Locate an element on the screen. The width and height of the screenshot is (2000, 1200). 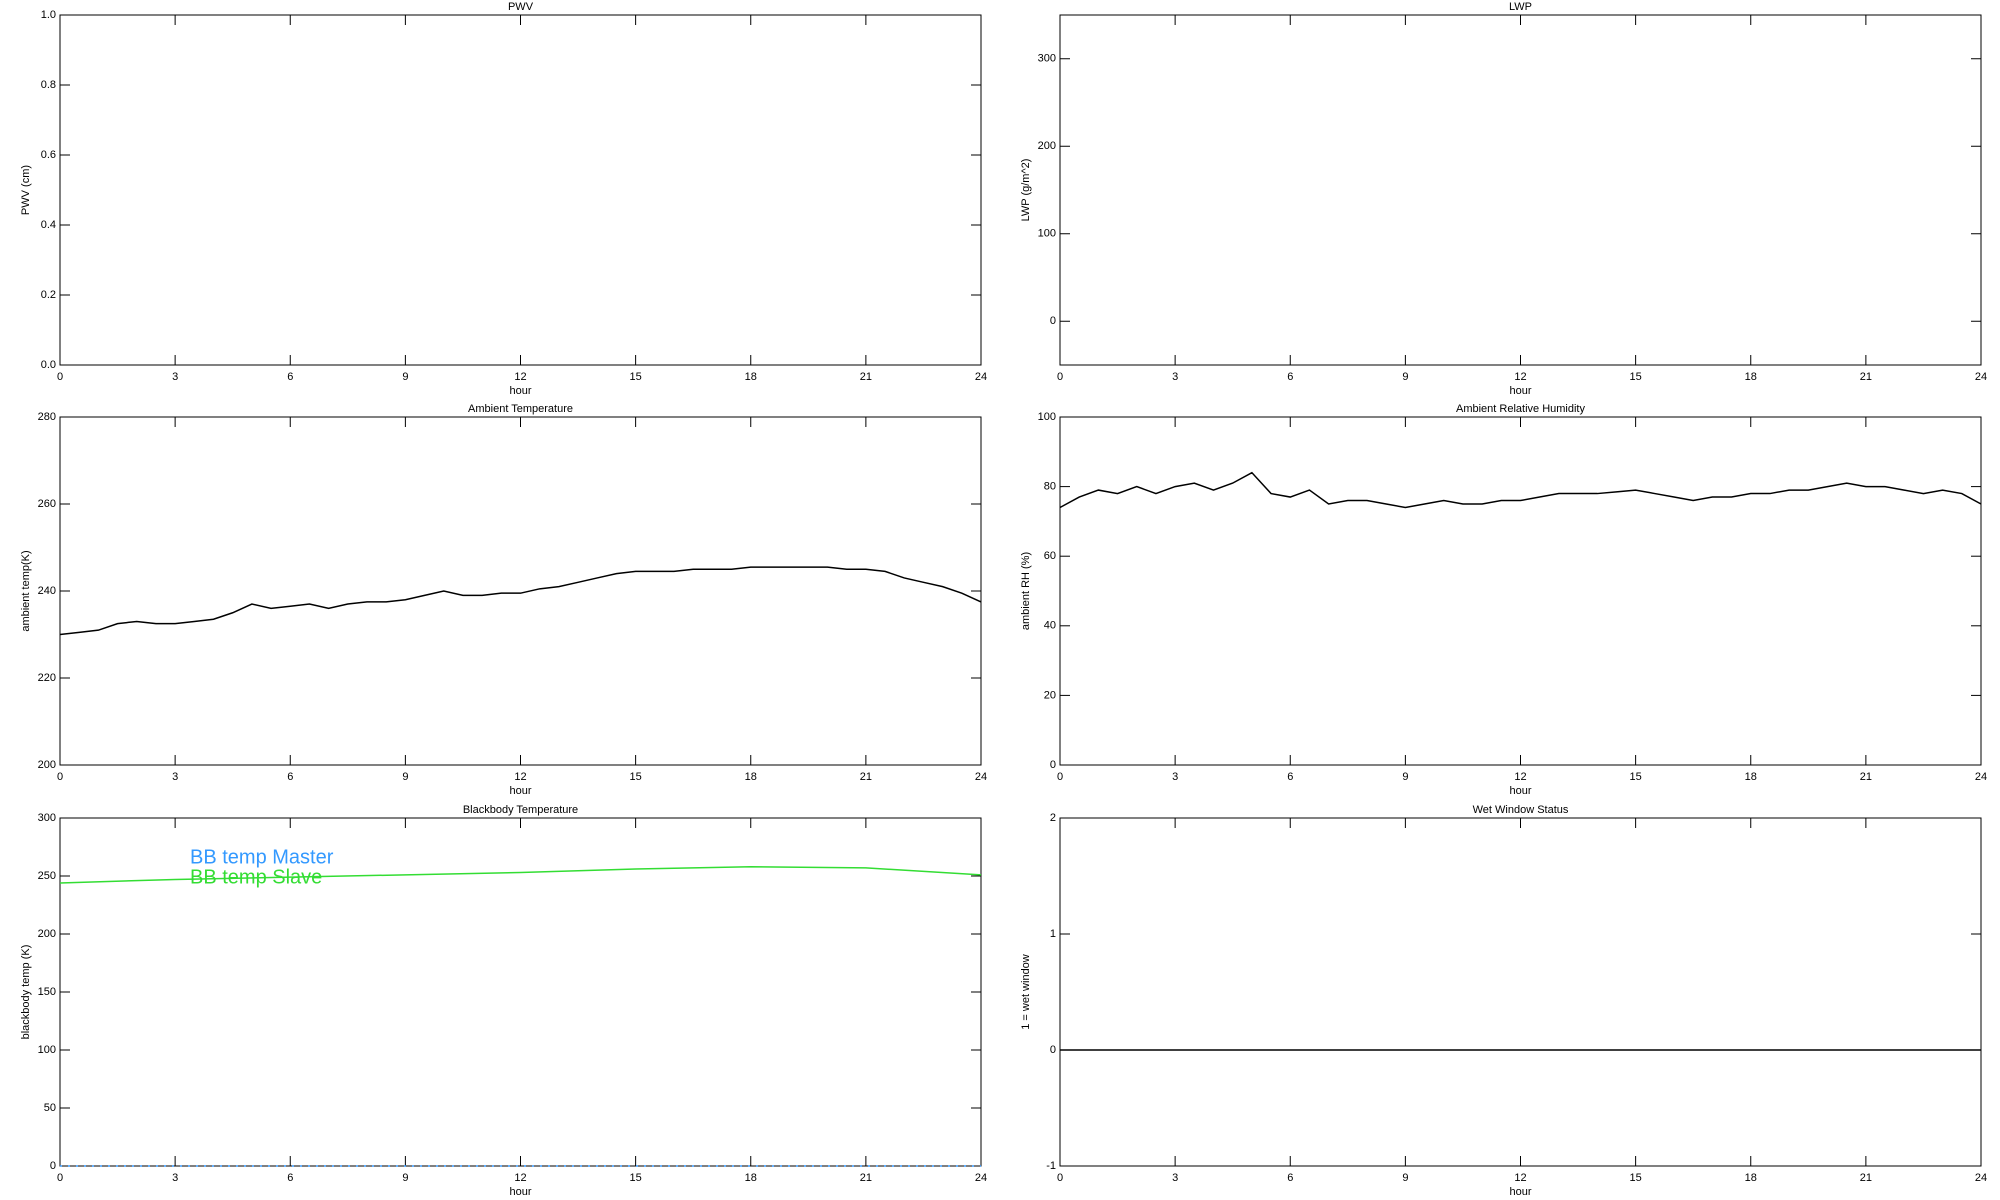
y-tick-label: 60 is located at coordinates (1050, 556).